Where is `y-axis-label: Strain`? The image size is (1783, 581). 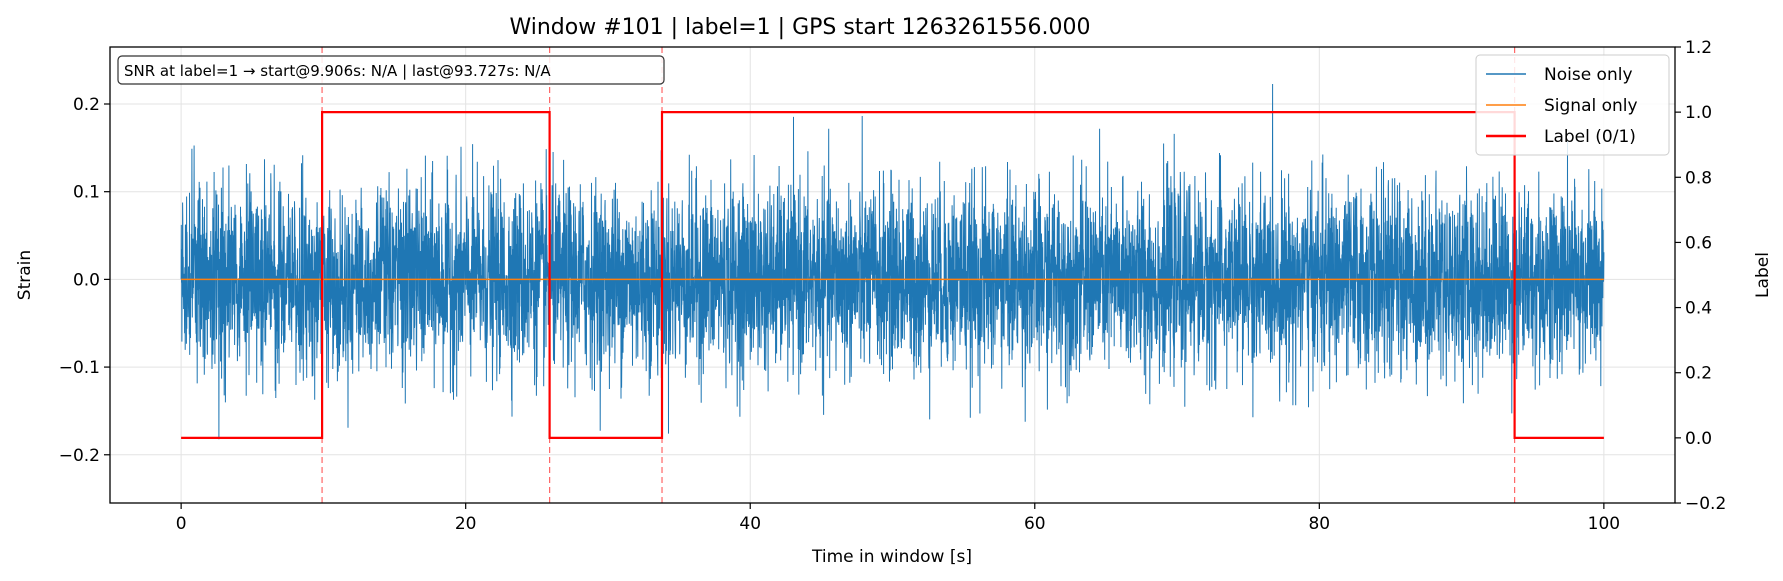
y-axis-label: Strain is located at coordinates (25, 275).